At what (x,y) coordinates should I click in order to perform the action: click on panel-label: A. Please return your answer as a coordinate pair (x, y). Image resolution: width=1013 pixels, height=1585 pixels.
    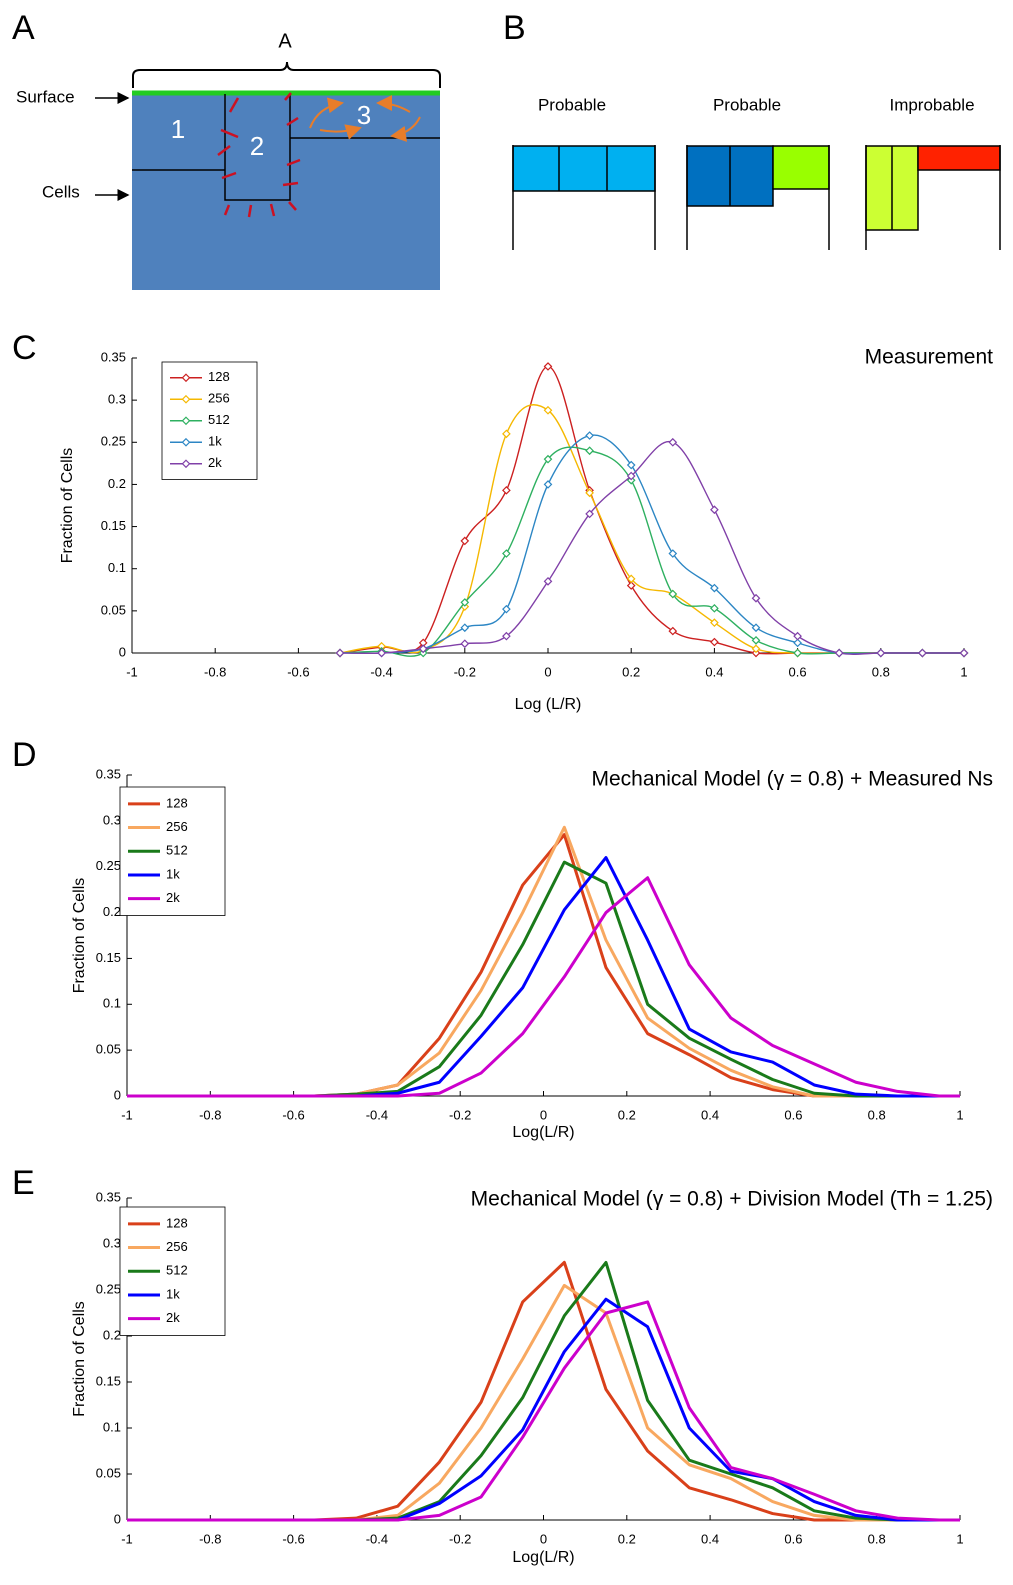
    Looking at the image, I should click on (23, 28).